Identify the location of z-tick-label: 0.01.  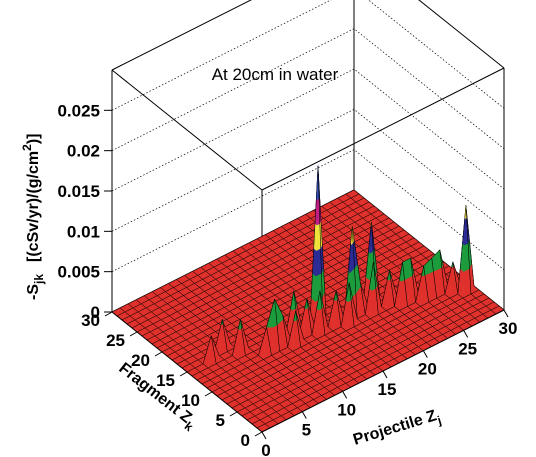
(83, 231).